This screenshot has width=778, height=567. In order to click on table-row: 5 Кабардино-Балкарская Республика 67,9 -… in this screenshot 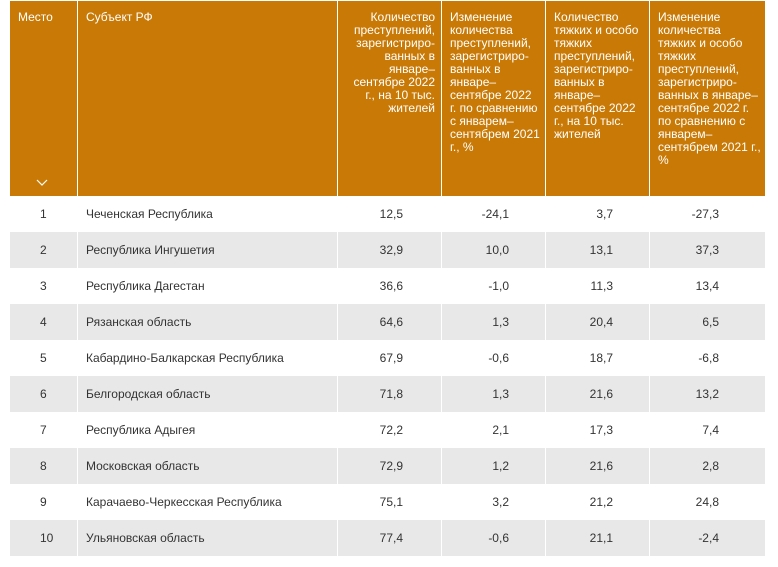, I will do `click(387, 358)`.